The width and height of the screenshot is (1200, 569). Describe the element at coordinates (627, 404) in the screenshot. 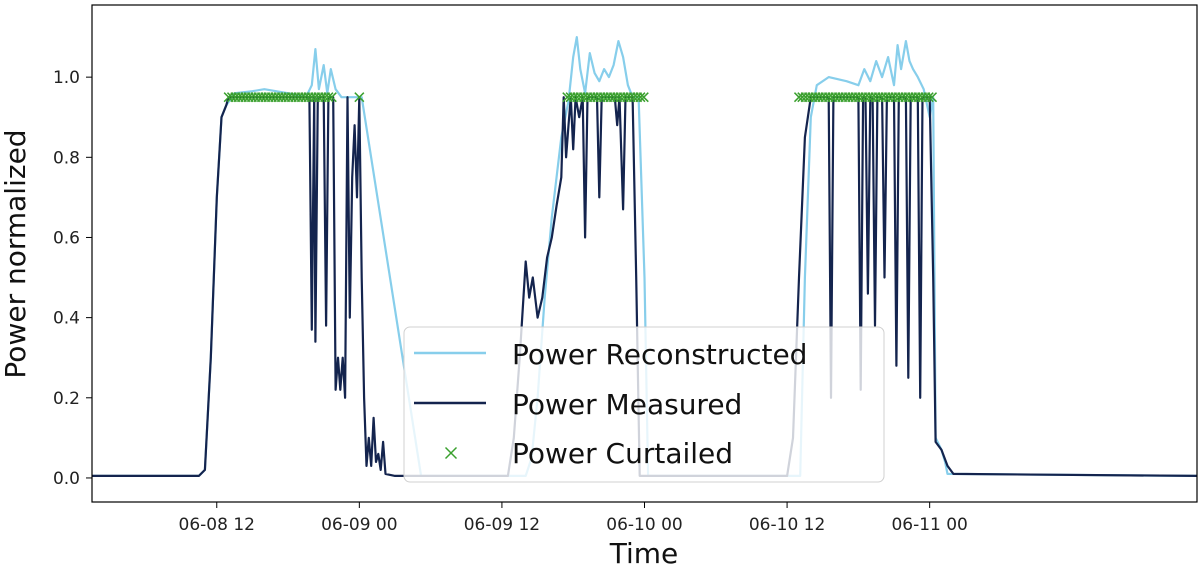

I see `legend-label-power-measured: Power Measured` at that location.